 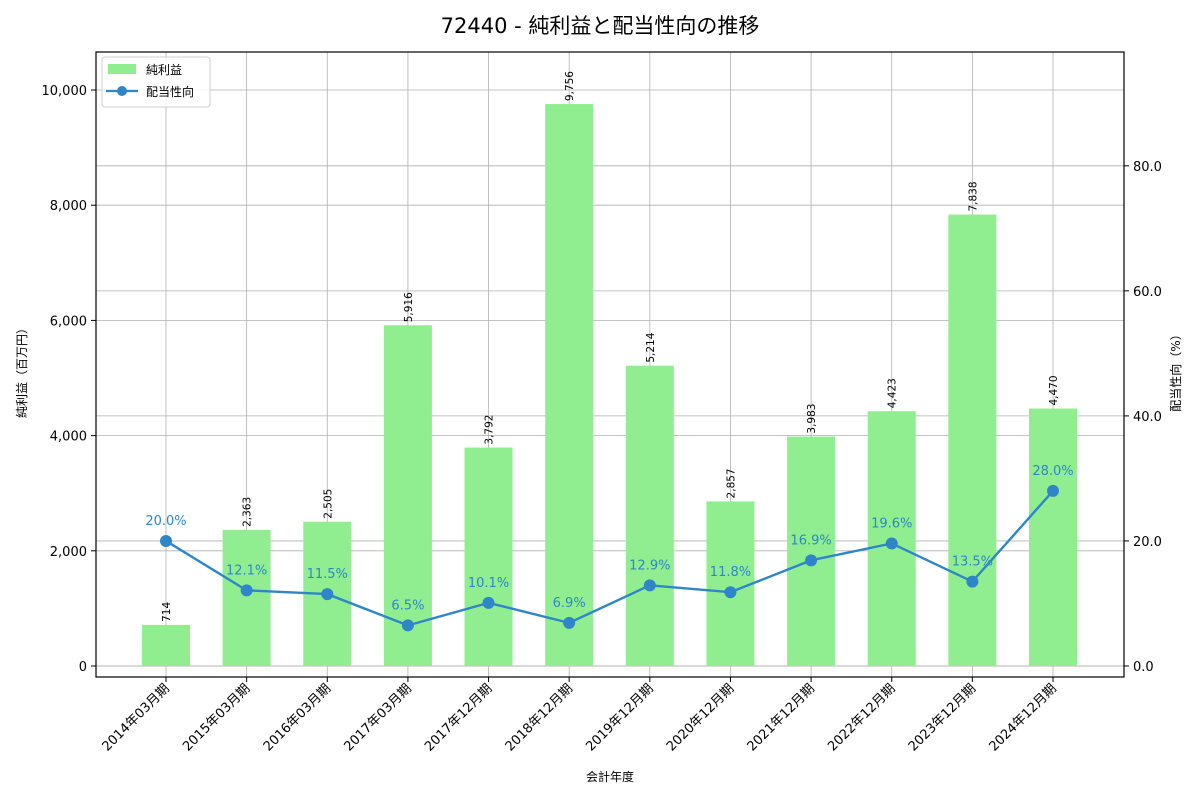 I want to click on bar-value-label: 7,838, so click(x=973, y=196).